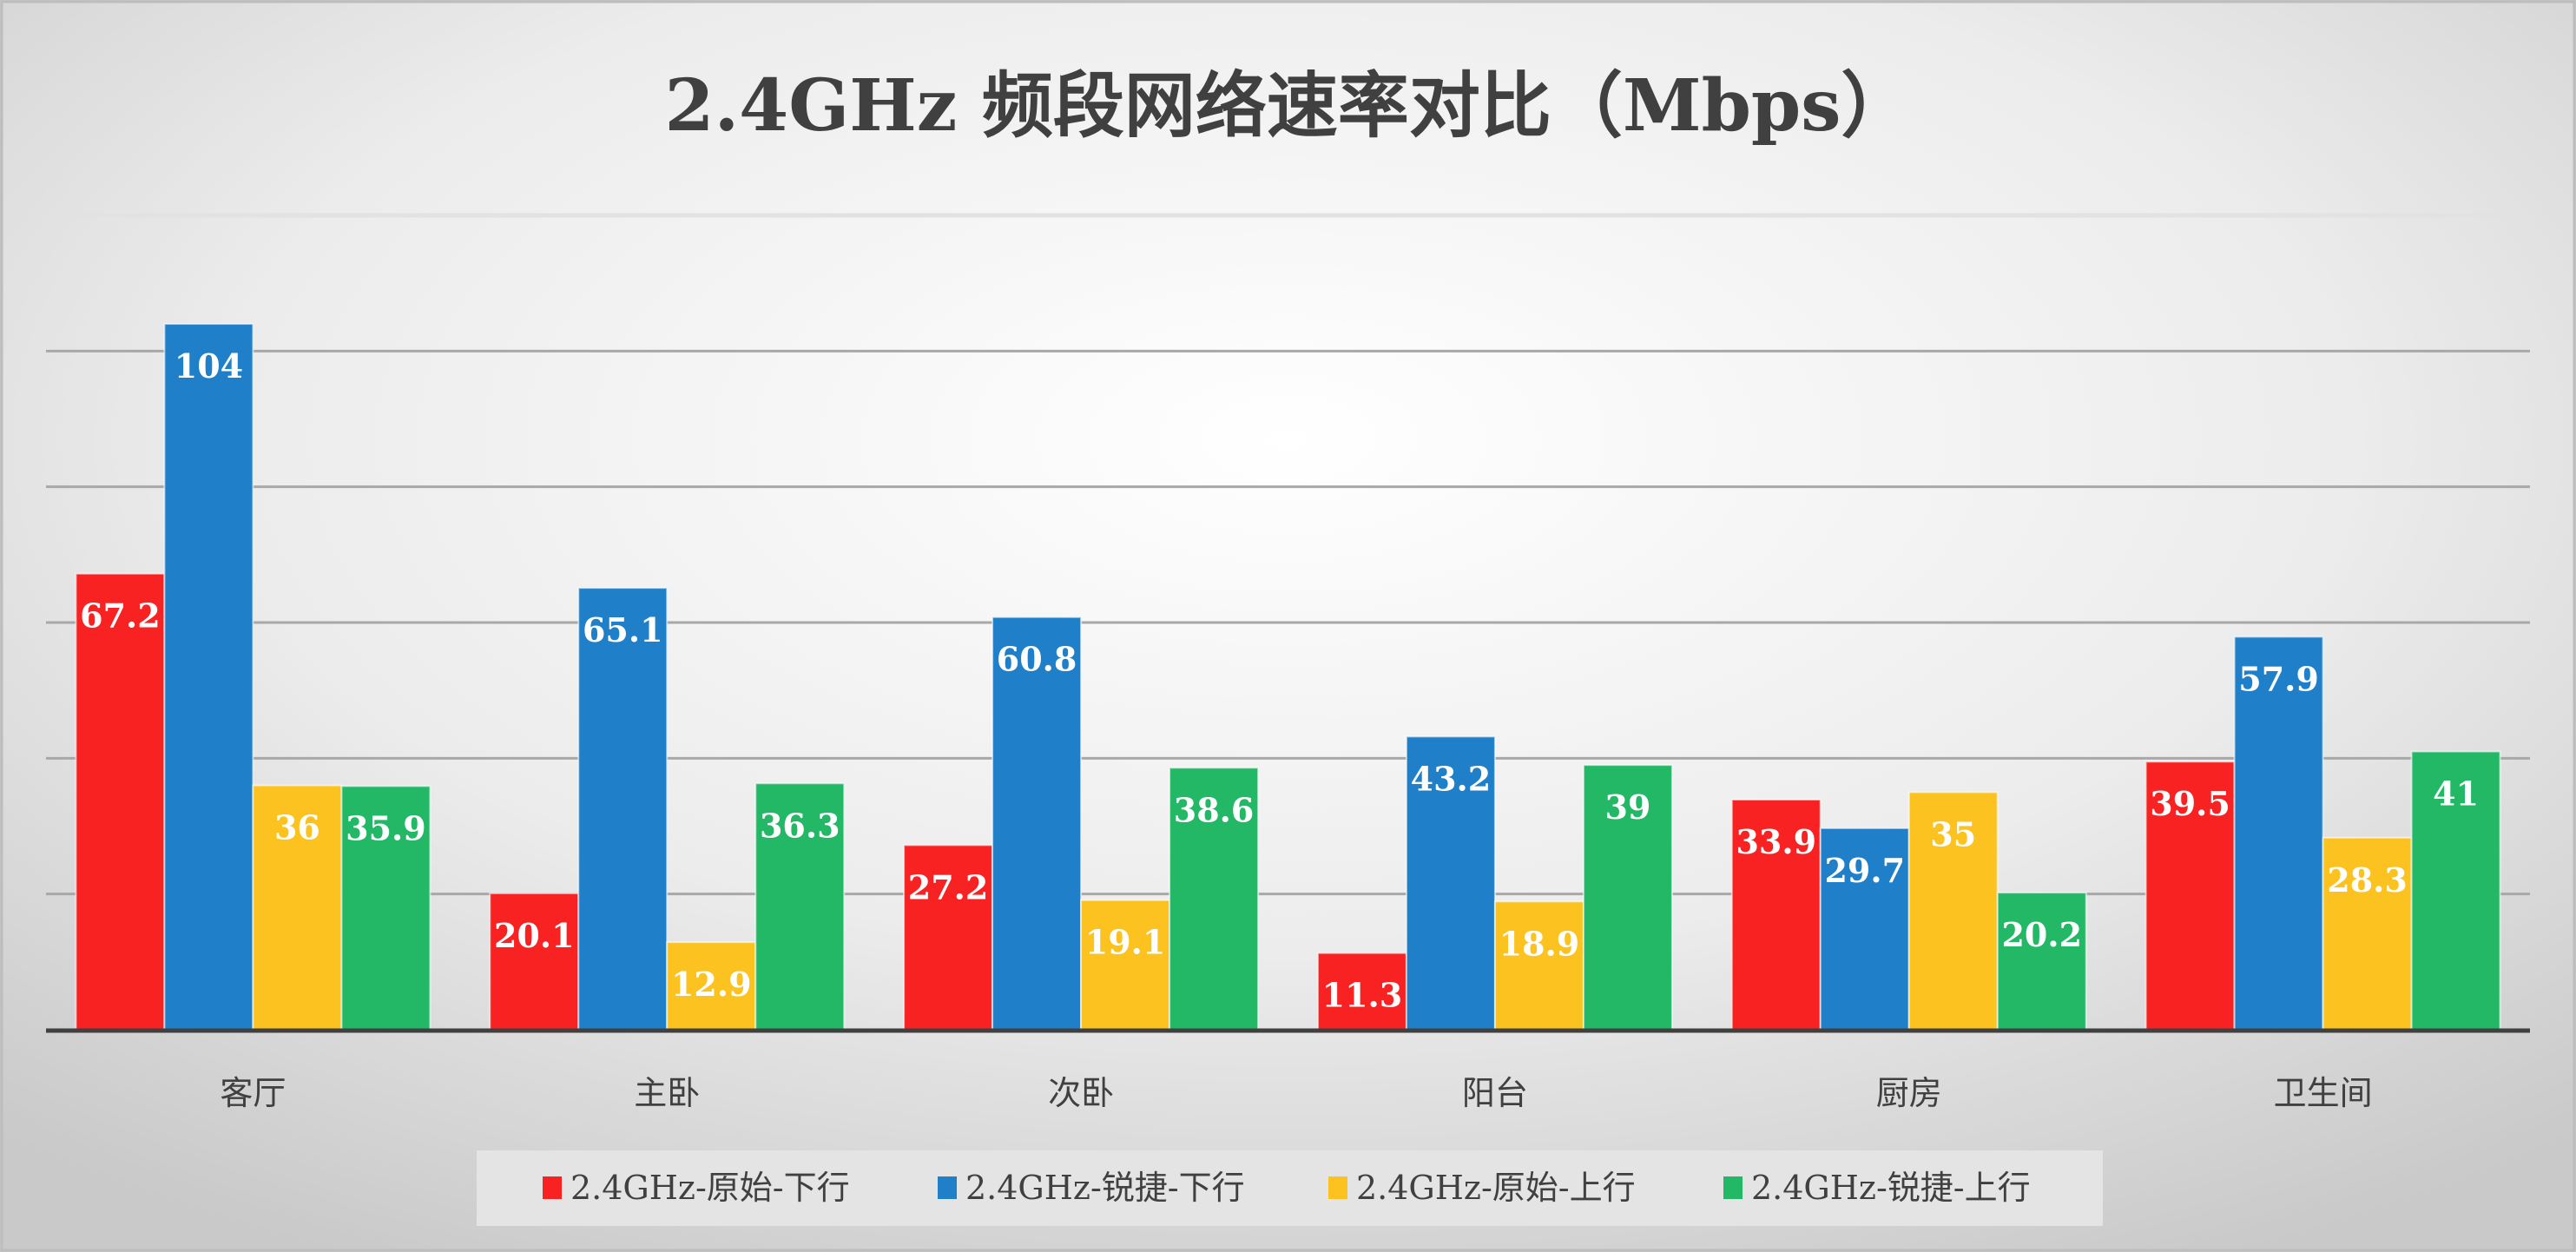 The height and width of the screenshot is (1252, 2576). I want to click on data-label: 27.2, so click(948, 886).